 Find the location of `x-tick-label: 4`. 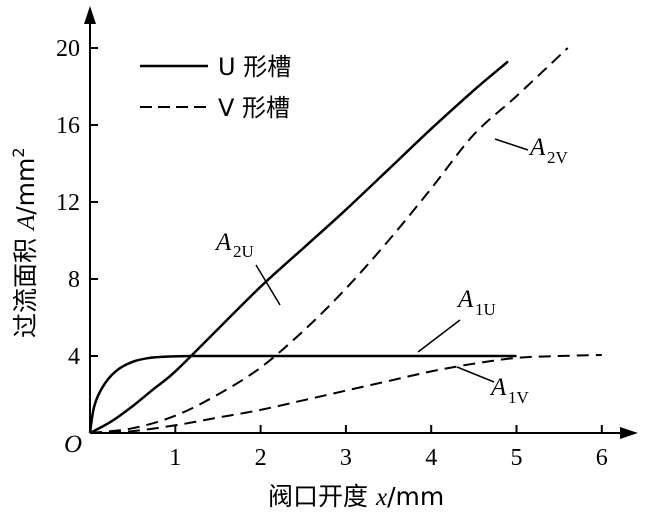

x-tick-label: 4 is located at coordinates (431, 458).